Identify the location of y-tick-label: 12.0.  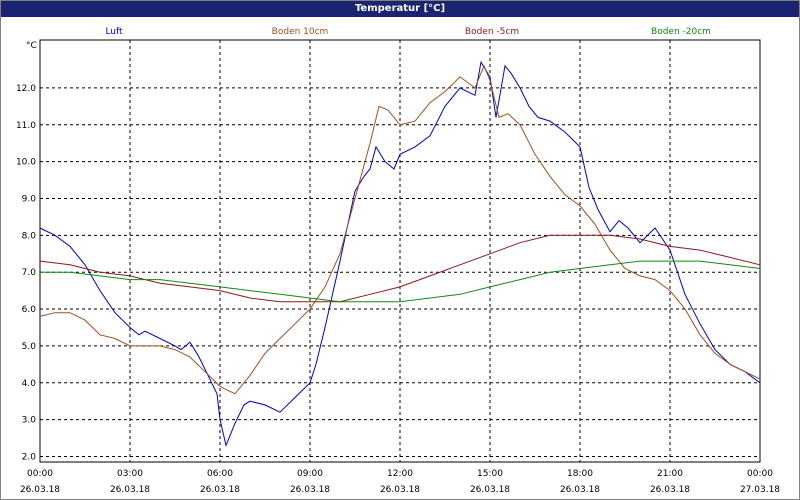
(26, 89).